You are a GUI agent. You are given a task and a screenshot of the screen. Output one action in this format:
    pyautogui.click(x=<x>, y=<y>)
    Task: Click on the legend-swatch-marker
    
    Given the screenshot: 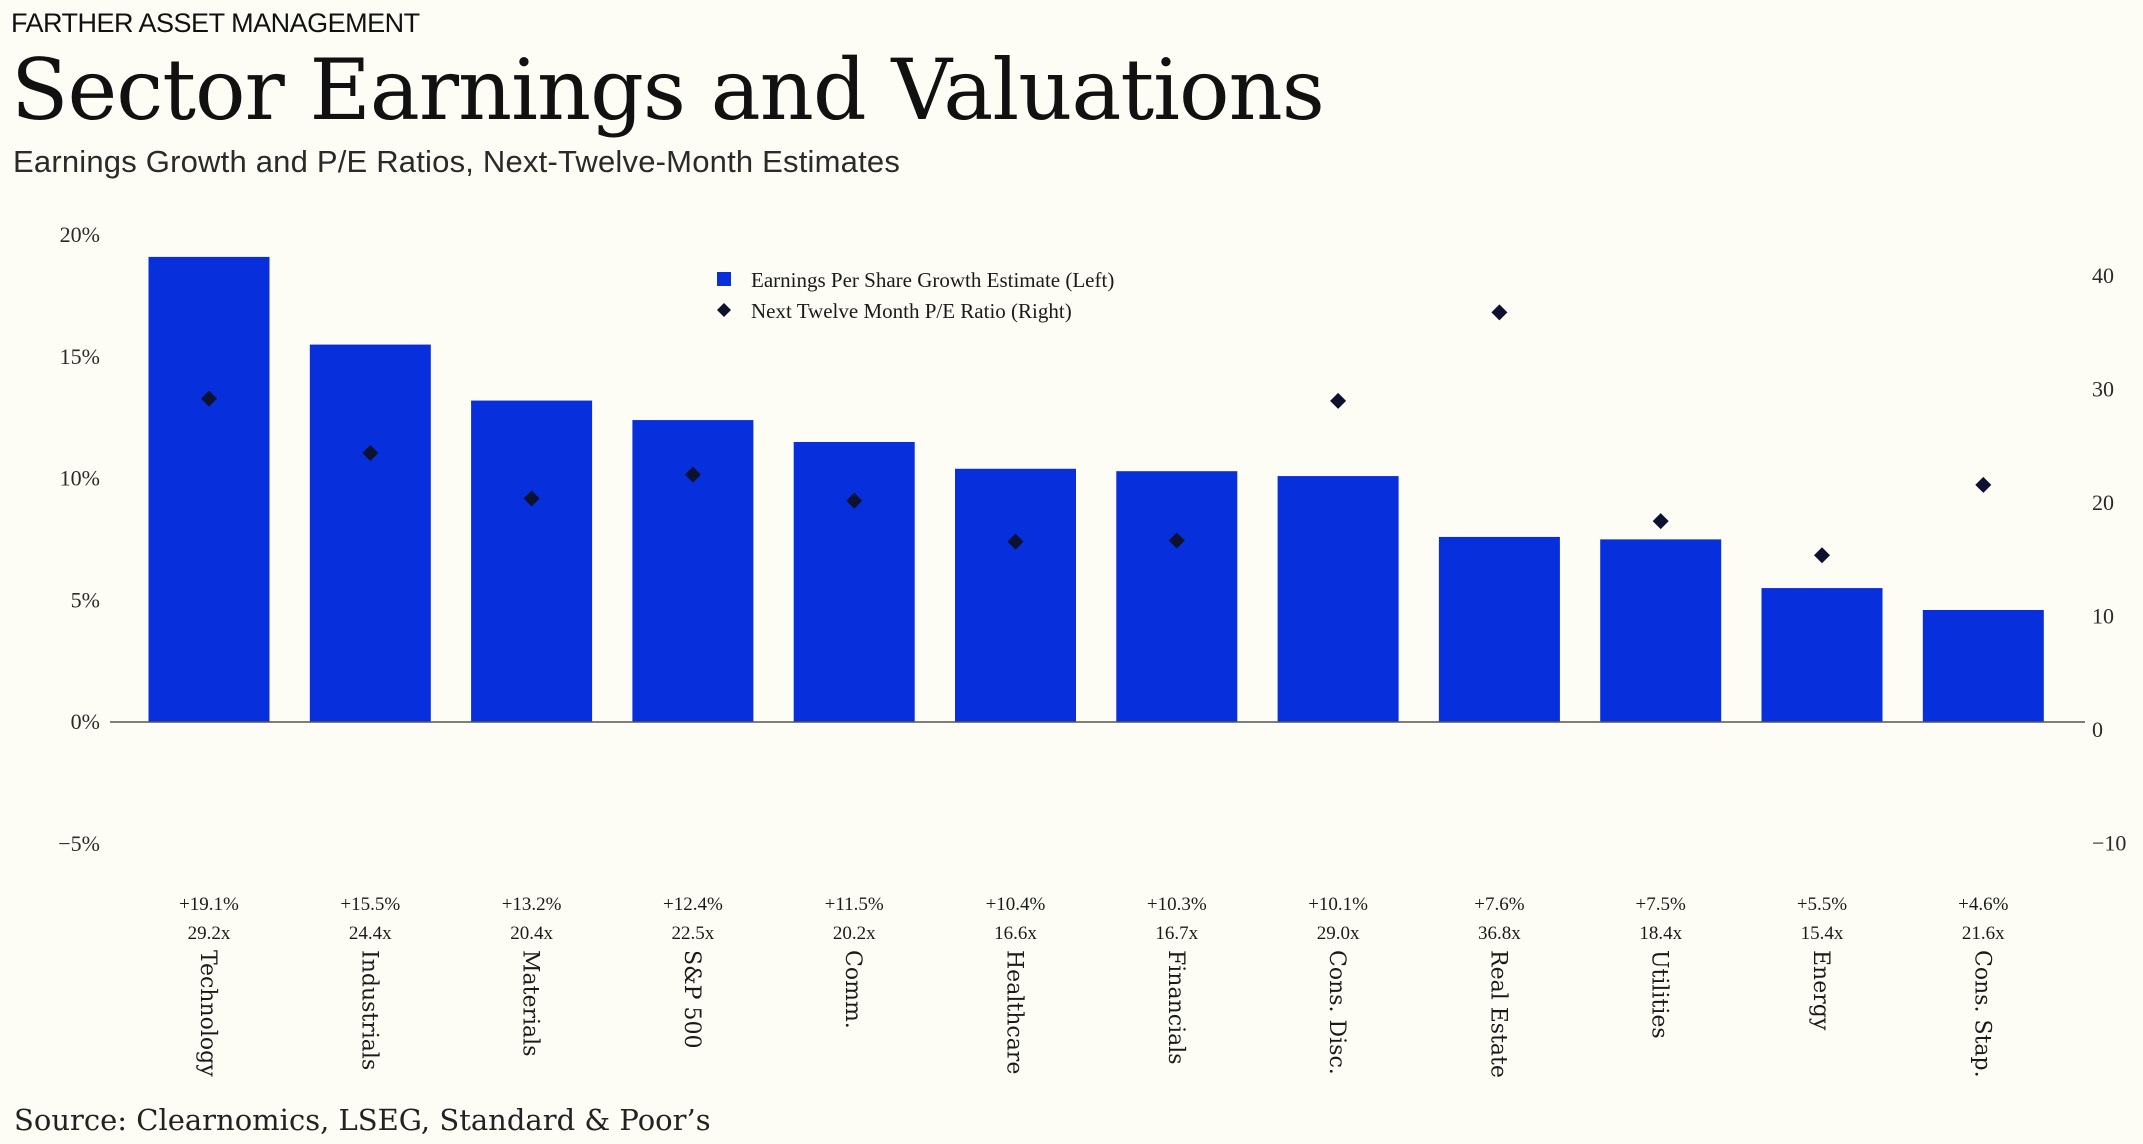 What is the action you would take?
    pyautogui.click(x=724, y=310)
    